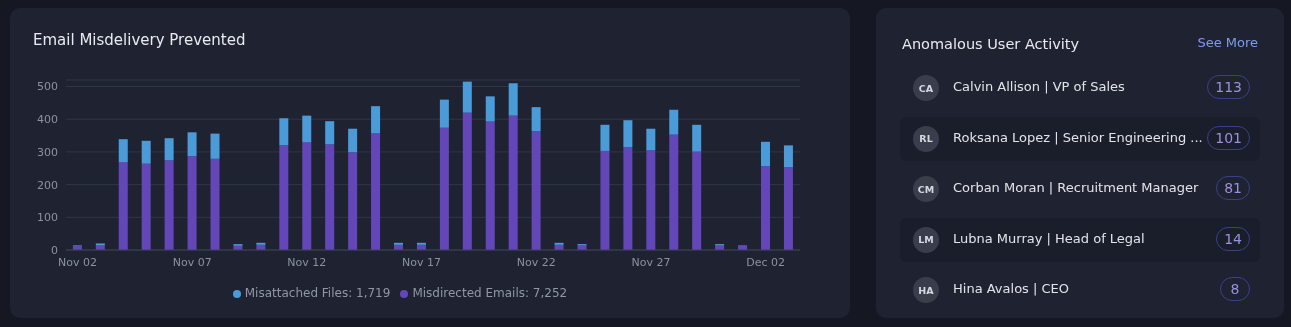 This screenshot has height=327, width=1291. What do you see at coordinates (47, 152) in the screenshot?
I see `y-tick-label: 300` at bounding box center [47, 152].